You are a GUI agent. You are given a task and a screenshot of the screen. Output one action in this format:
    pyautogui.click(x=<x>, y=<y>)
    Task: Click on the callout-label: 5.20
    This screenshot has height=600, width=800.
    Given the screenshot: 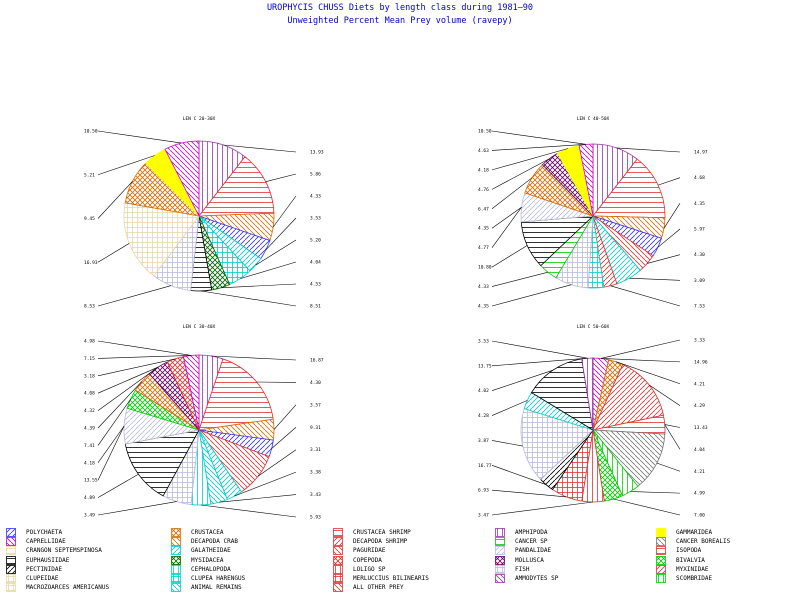 What is the action you would take?
    pyautogui.click(x=315, y=241)
    